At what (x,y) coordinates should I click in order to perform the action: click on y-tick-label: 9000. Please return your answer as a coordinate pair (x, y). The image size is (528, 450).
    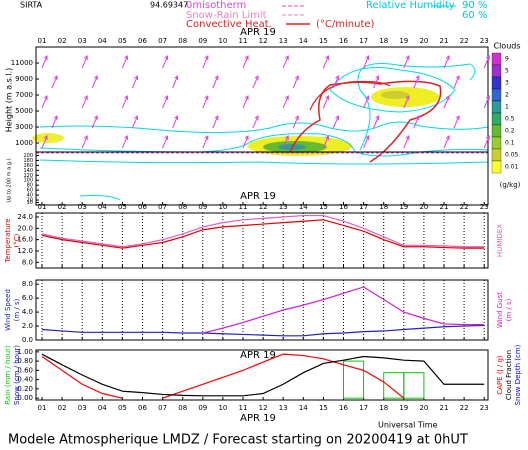
    Looking at the image, I should click on (24, 79).